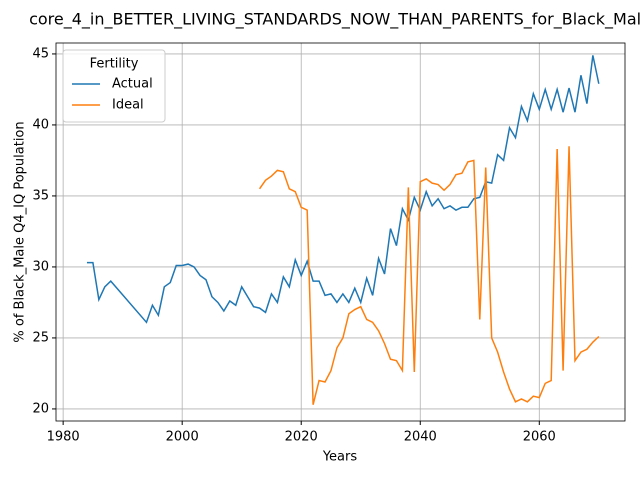  What do you see at coordinates (40, 53) in the screenshot?
I see `y-tick-label: 45` at bounding box center [40, 53].